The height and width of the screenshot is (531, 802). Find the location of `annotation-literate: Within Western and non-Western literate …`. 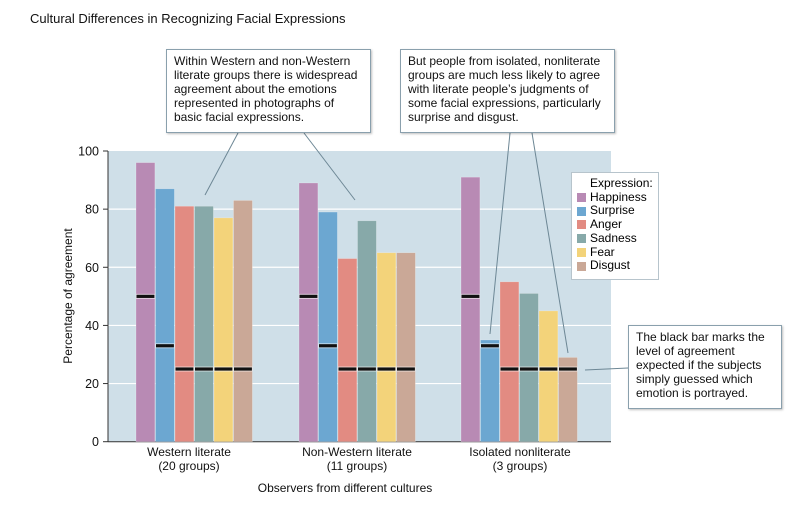

annotation-literate: Within Western and non-Western literate … is located at coordinates (268, 91).